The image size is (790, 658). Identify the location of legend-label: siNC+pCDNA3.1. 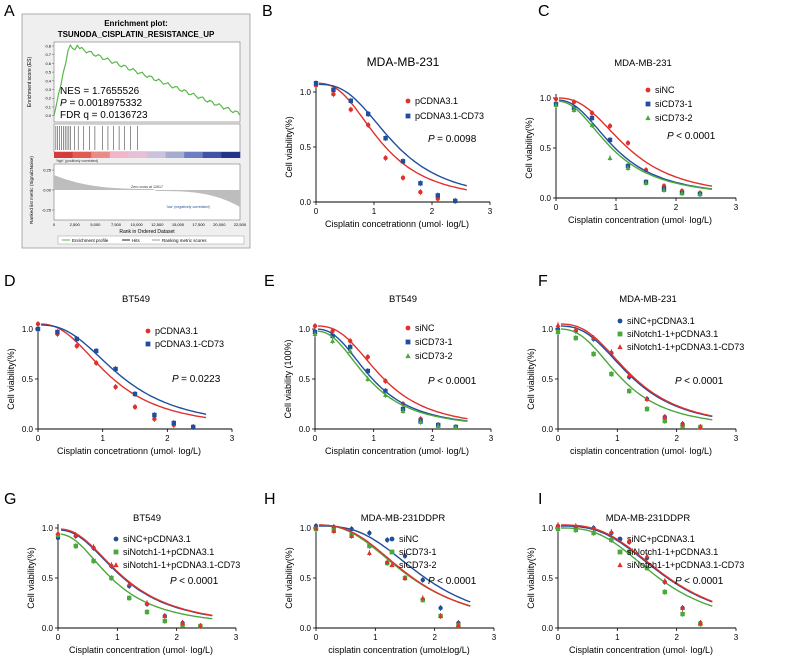
(661, 321).